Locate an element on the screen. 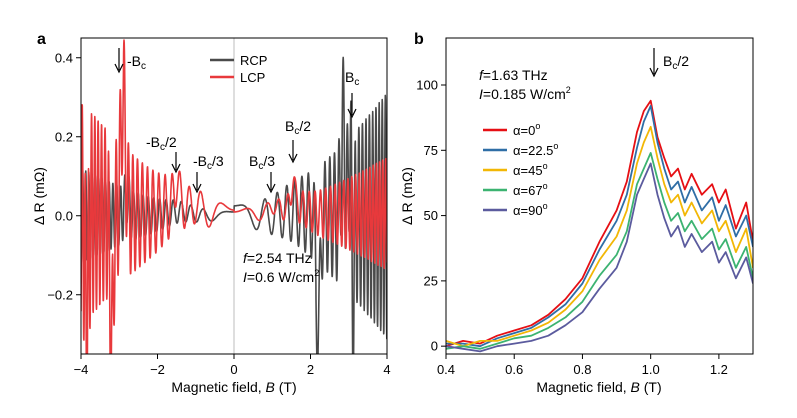  annotation-minus-bc-label: -Bc is located at coordinates (136, 62).